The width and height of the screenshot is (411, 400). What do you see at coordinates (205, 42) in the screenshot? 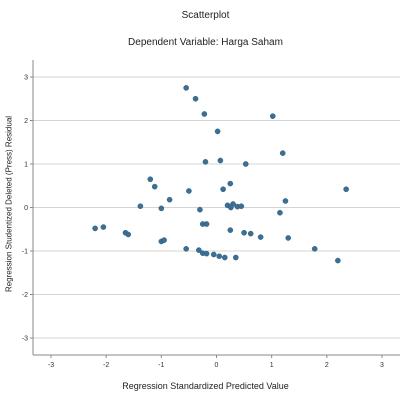
I see `chart-subtitle: Dependent Variable: Harga Saham` at bounding box center [205, 42].